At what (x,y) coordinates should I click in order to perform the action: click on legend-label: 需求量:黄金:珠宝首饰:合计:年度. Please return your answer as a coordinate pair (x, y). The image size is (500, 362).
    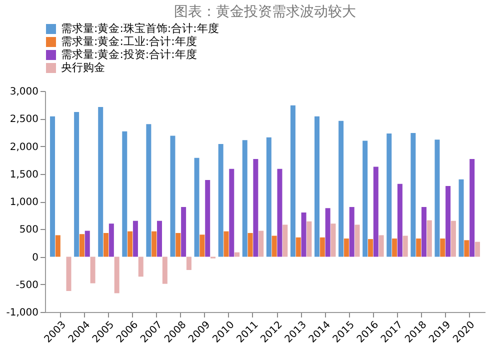
    Looking at the image, I should click on (140, 28).